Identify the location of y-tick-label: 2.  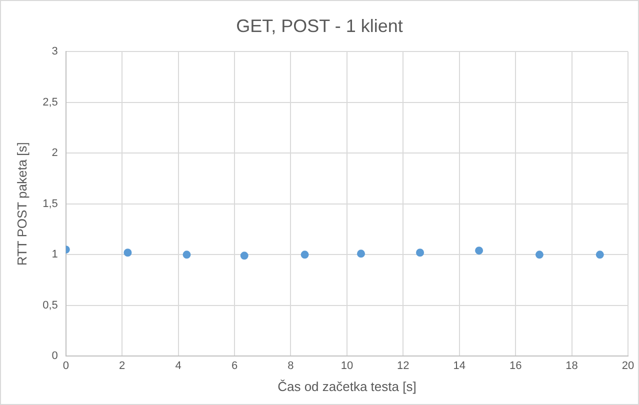
(55, 153).